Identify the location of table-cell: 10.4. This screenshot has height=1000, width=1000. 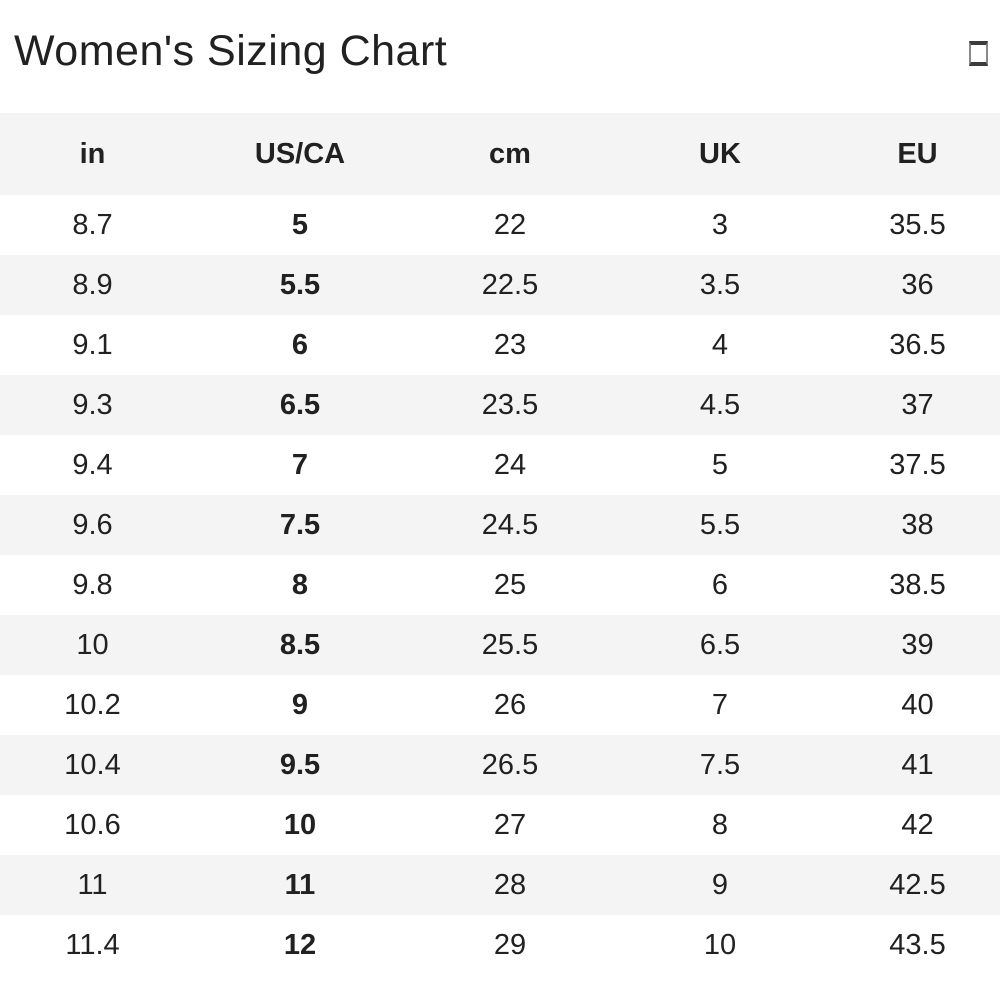
(92, 764).